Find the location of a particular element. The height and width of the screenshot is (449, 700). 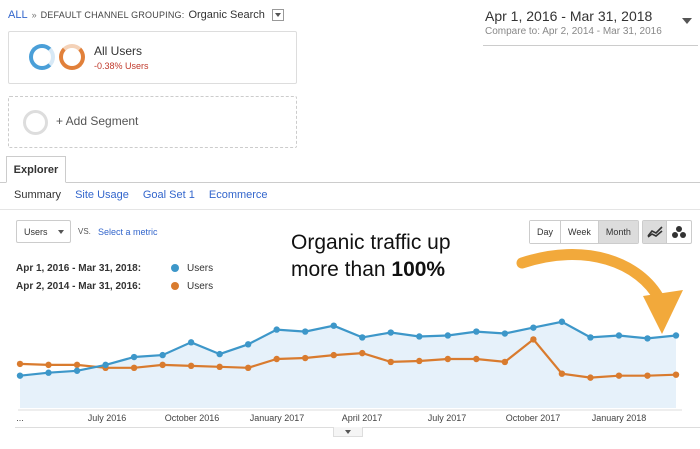

legend-dot-current is located at coordinates (175, 268).